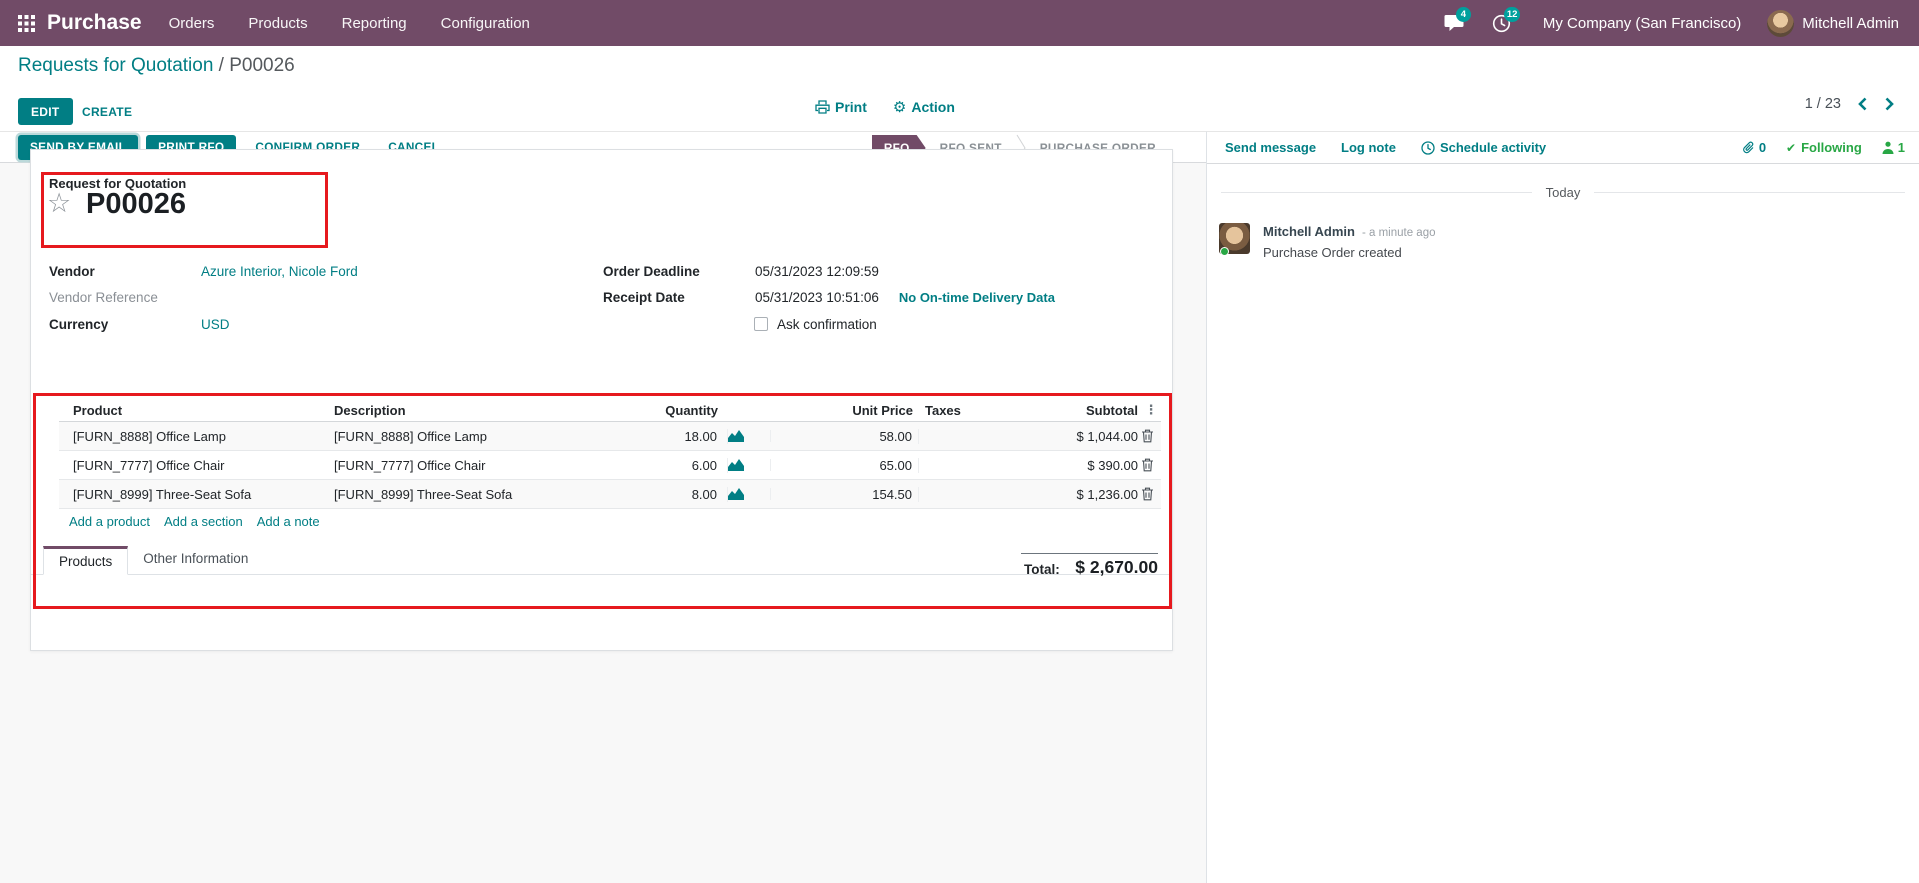 The height and width of the screenshot is (883, 1919). Describe the element at coordinates (976, 297) in the screenshot. I see `on-time-delivery-link: No On-time Delivery Data` at that location.